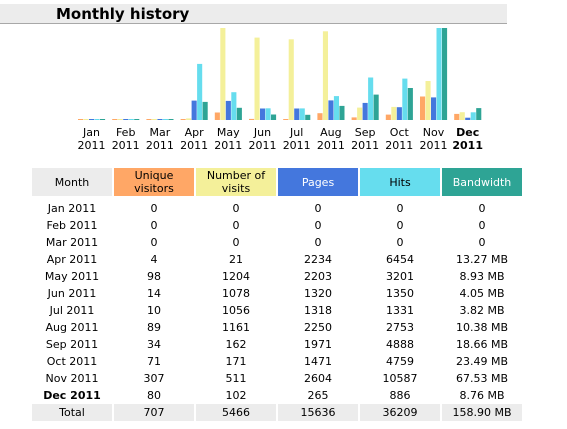 The image size is (567, 429). What do you see at coordinates (318, 395) in the screenshot?
I see `cell-pages: 265` at bounding box center [318, 395].